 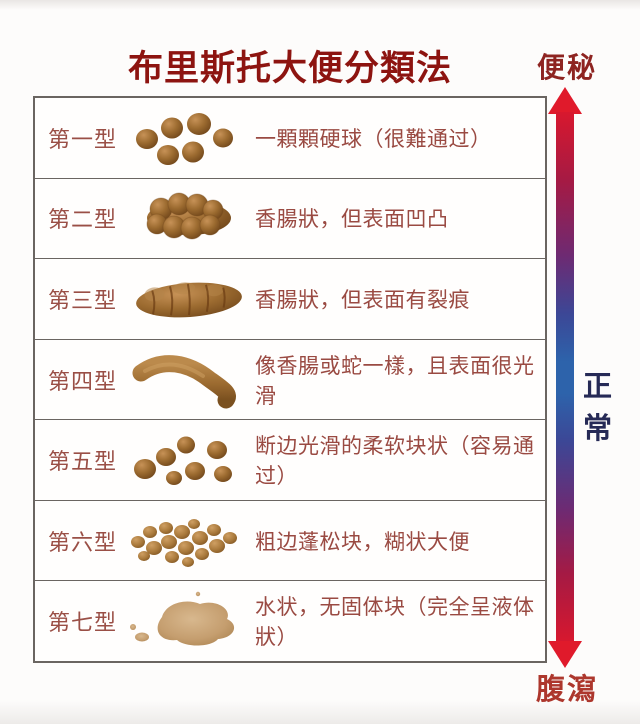 I want to click on stool-description: 水状，无固体块（完全呈液体狀）, so click(x=395, y=623).